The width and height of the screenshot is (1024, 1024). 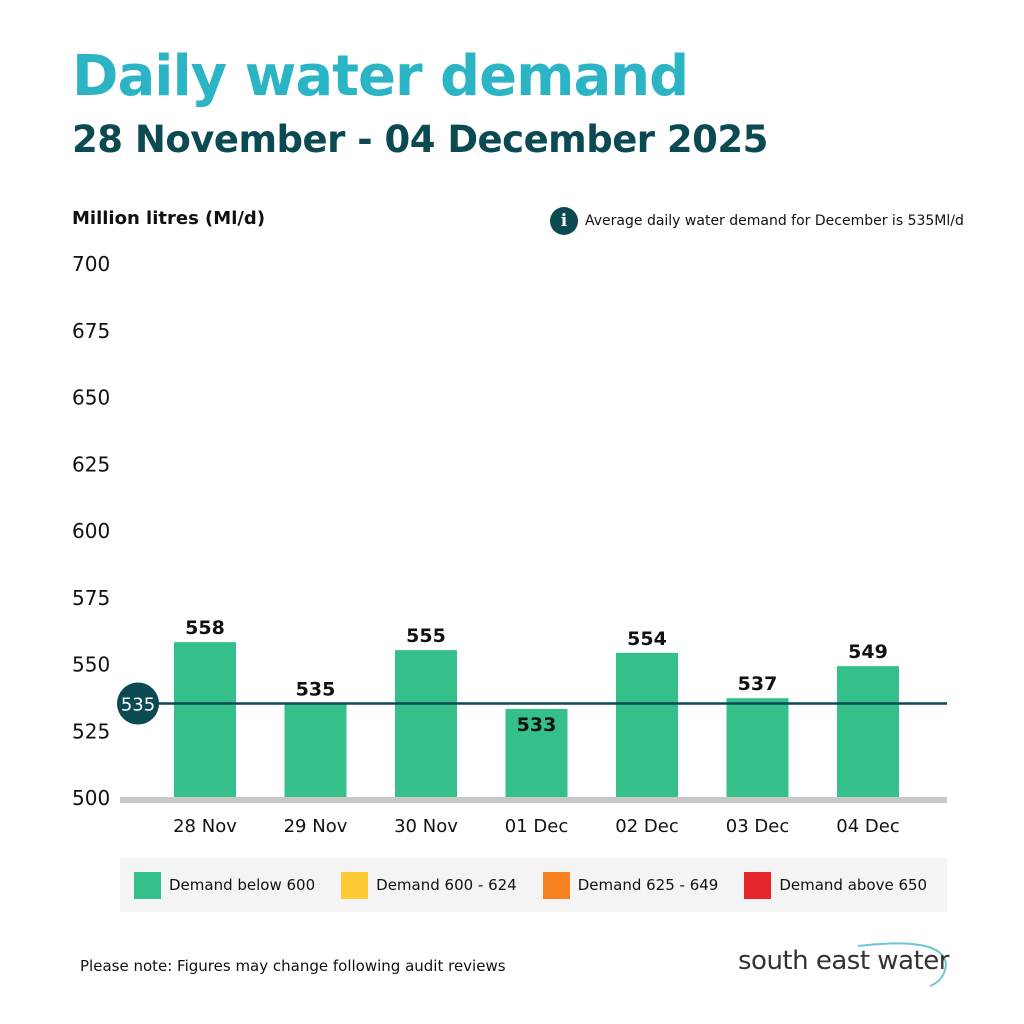 I want to click on x-tick-label: 30 Nov, so click(x=426, y=826).